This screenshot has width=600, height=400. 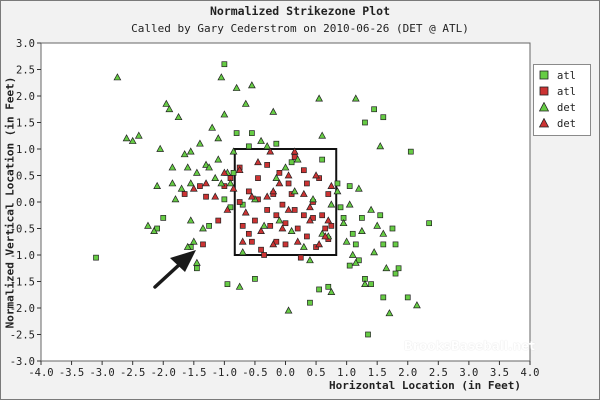 I want to click on x-tick-label: 1.5, so click(x=377, y=373).